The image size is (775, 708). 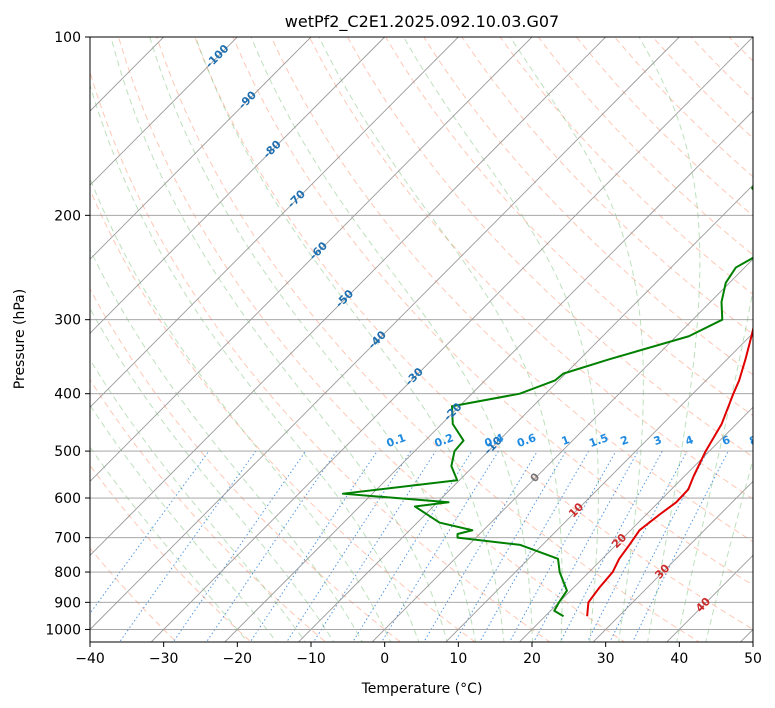 I want to click on chart-title: wetPf2_C2E1.2025.092.10.03.G07, so click(x=422, y=22).